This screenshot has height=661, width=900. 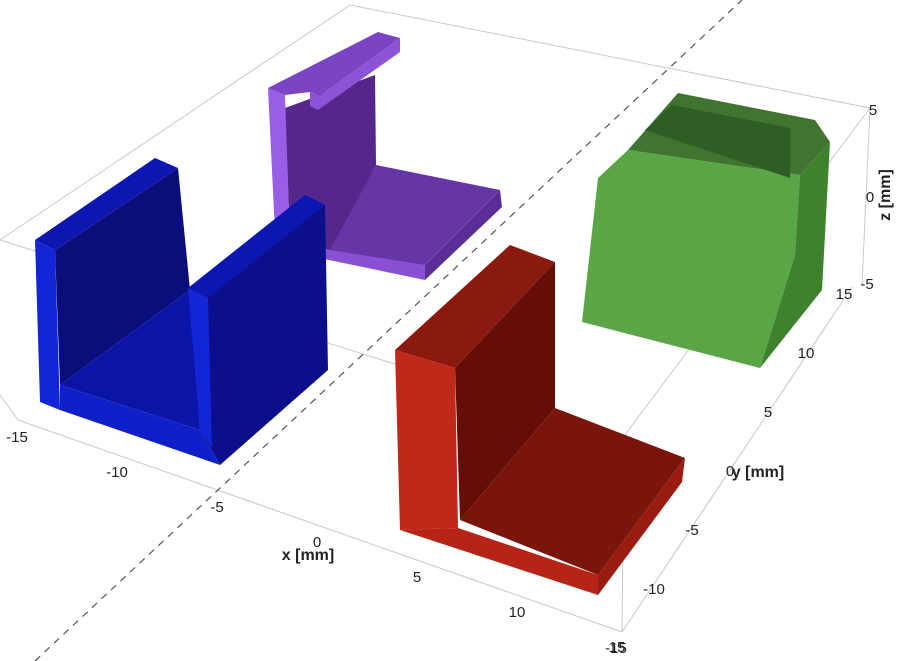 What do you see at coordinates (308, 555) in the screenshot?
I see `x-axis-title: x [mm]` at bounding box center [308, 555].